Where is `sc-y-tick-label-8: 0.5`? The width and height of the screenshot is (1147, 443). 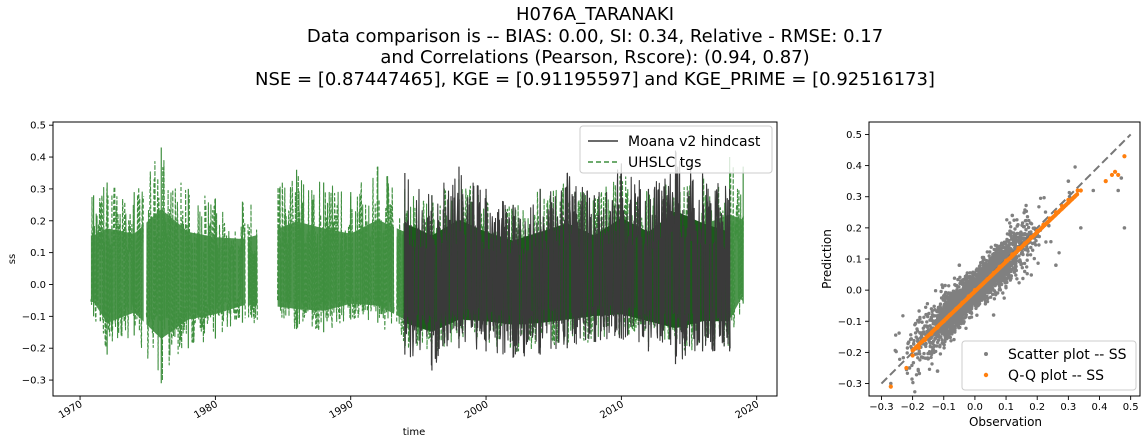
sc-y-tick-label-8: 0.5 is located at coordinates (854, 135).